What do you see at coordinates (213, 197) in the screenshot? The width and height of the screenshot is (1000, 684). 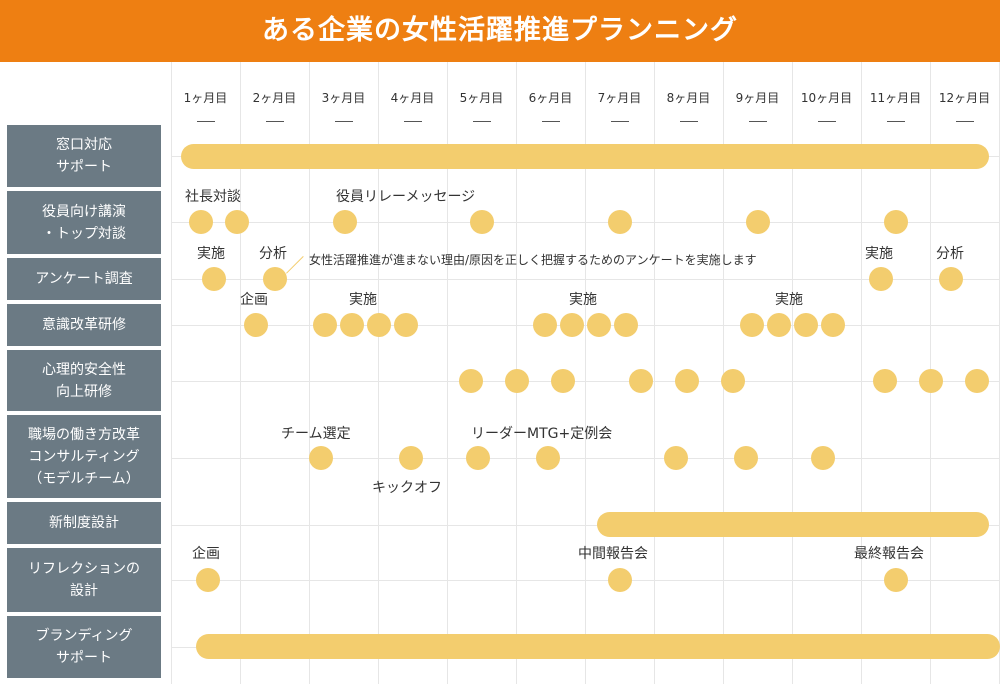 I see `label-shacho-taidan: 社長対談` at bounding box center [213, 197].